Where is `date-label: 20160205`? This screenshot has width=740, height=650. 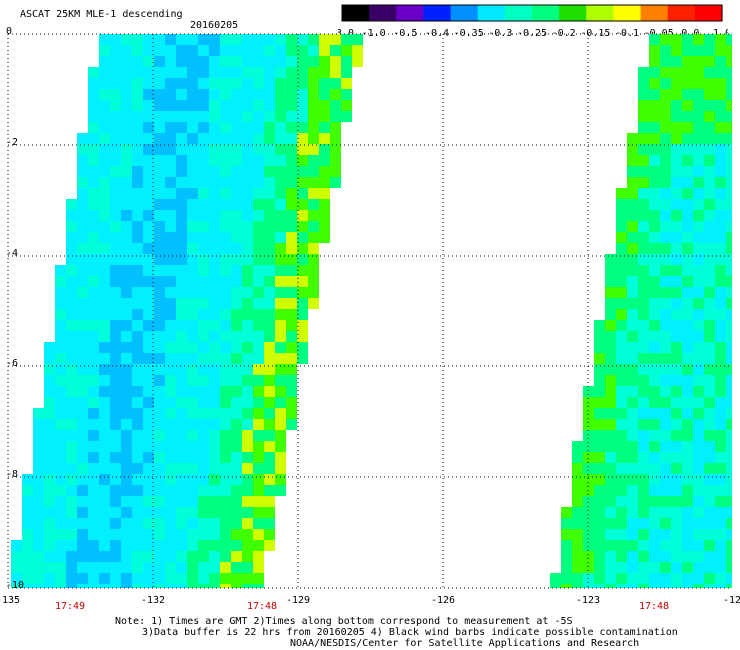
date-label: 20160205 is located at coordinates (214, 25).